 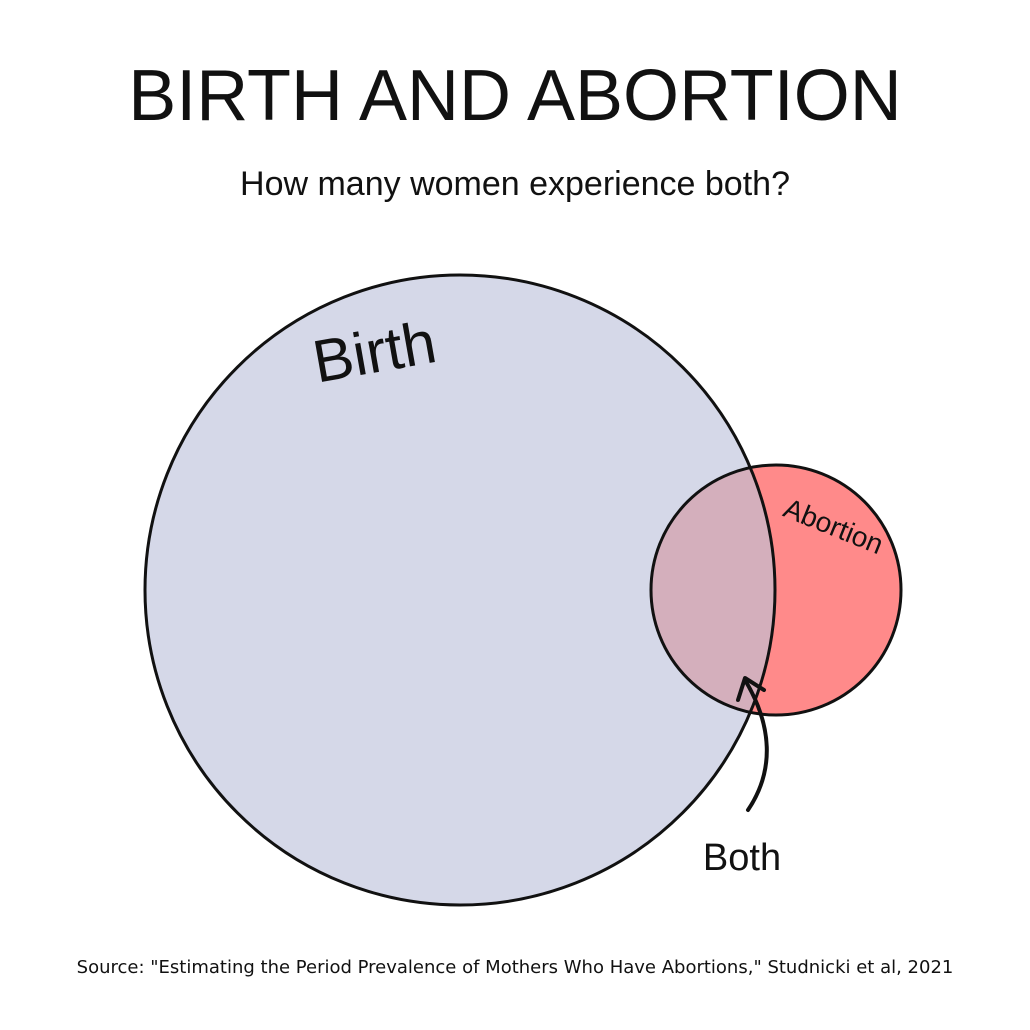 I want to click on arrow-shaft, so click(x=756, y=745).